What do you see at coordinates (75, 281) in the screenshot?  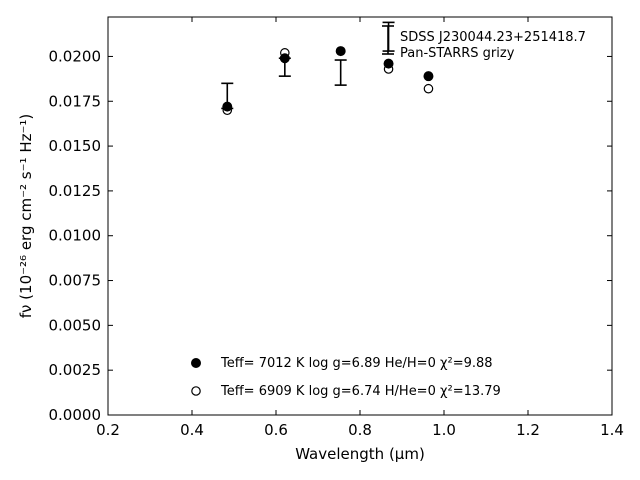 I see `y-tick-label: 0.0075` at bounding box center [75, 281].